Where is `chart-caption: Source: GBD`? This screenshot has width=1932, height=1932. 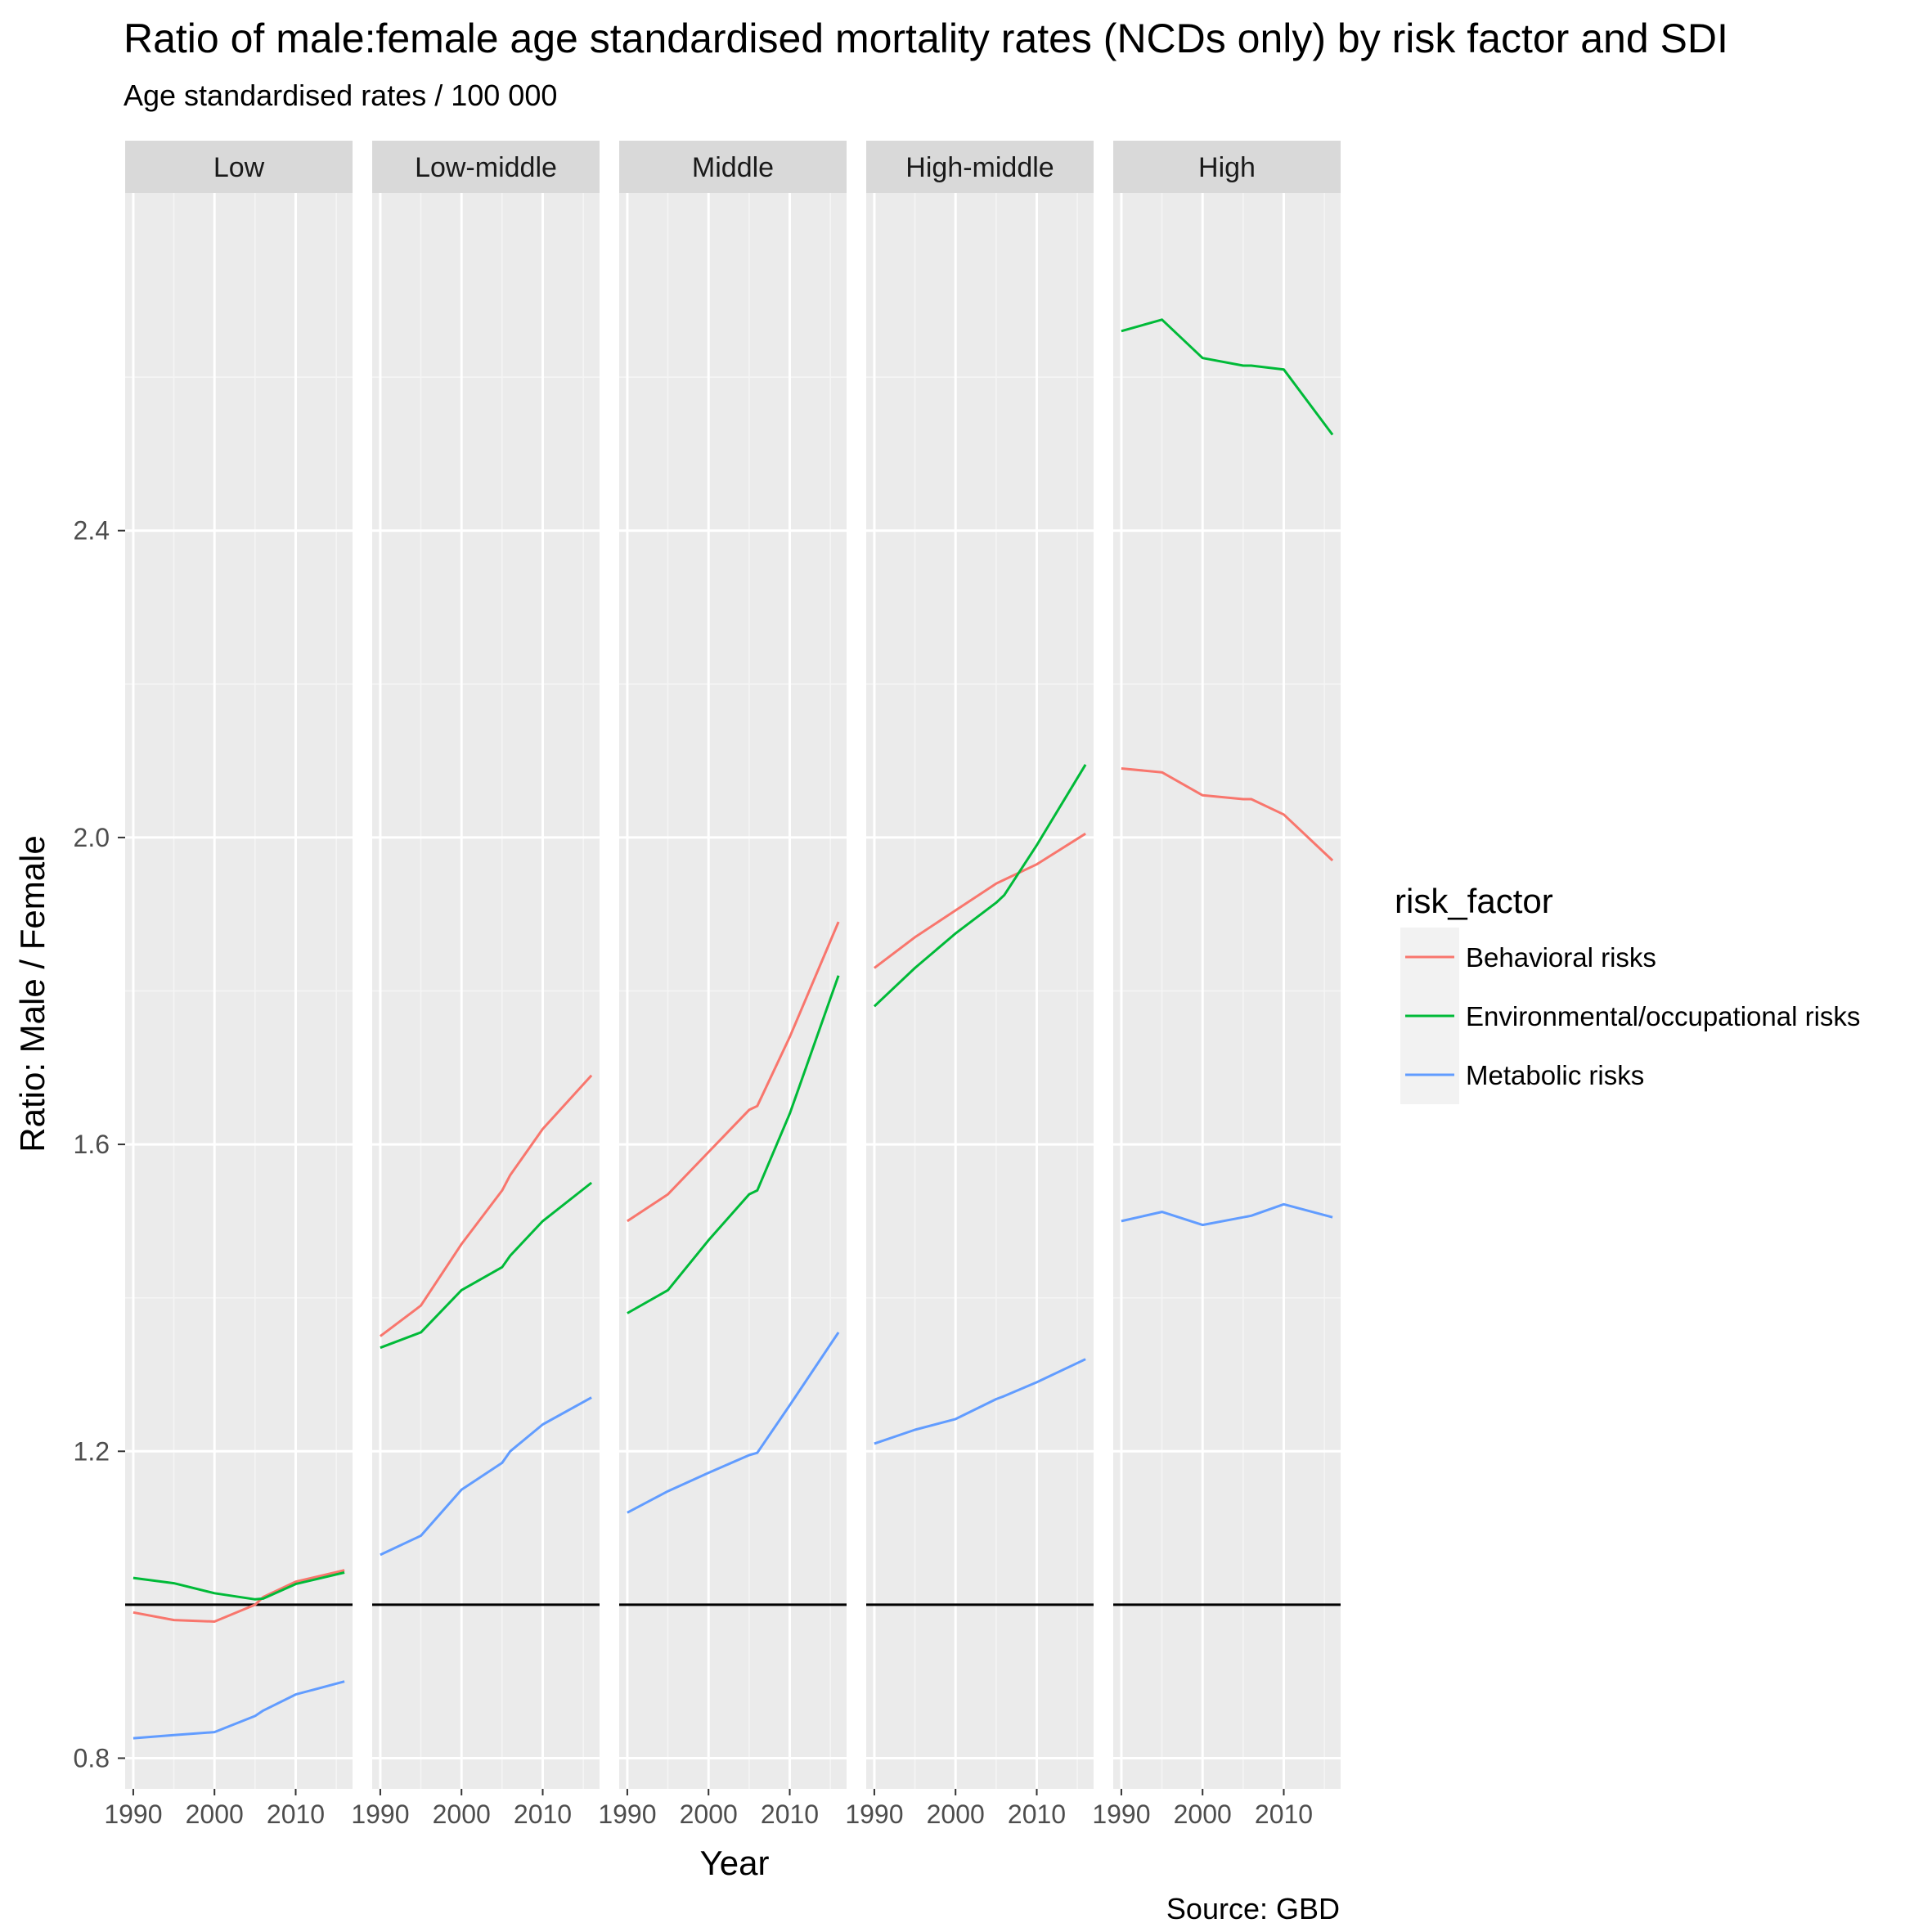
chart-caption: Source: GBD is located at coordinates (1253, 1909).